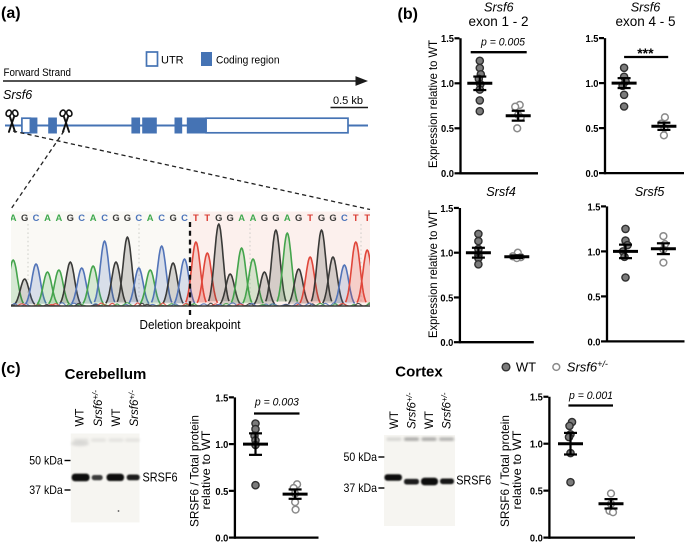  I want to click on svg-text: p = 0.001, so click(590, 396).